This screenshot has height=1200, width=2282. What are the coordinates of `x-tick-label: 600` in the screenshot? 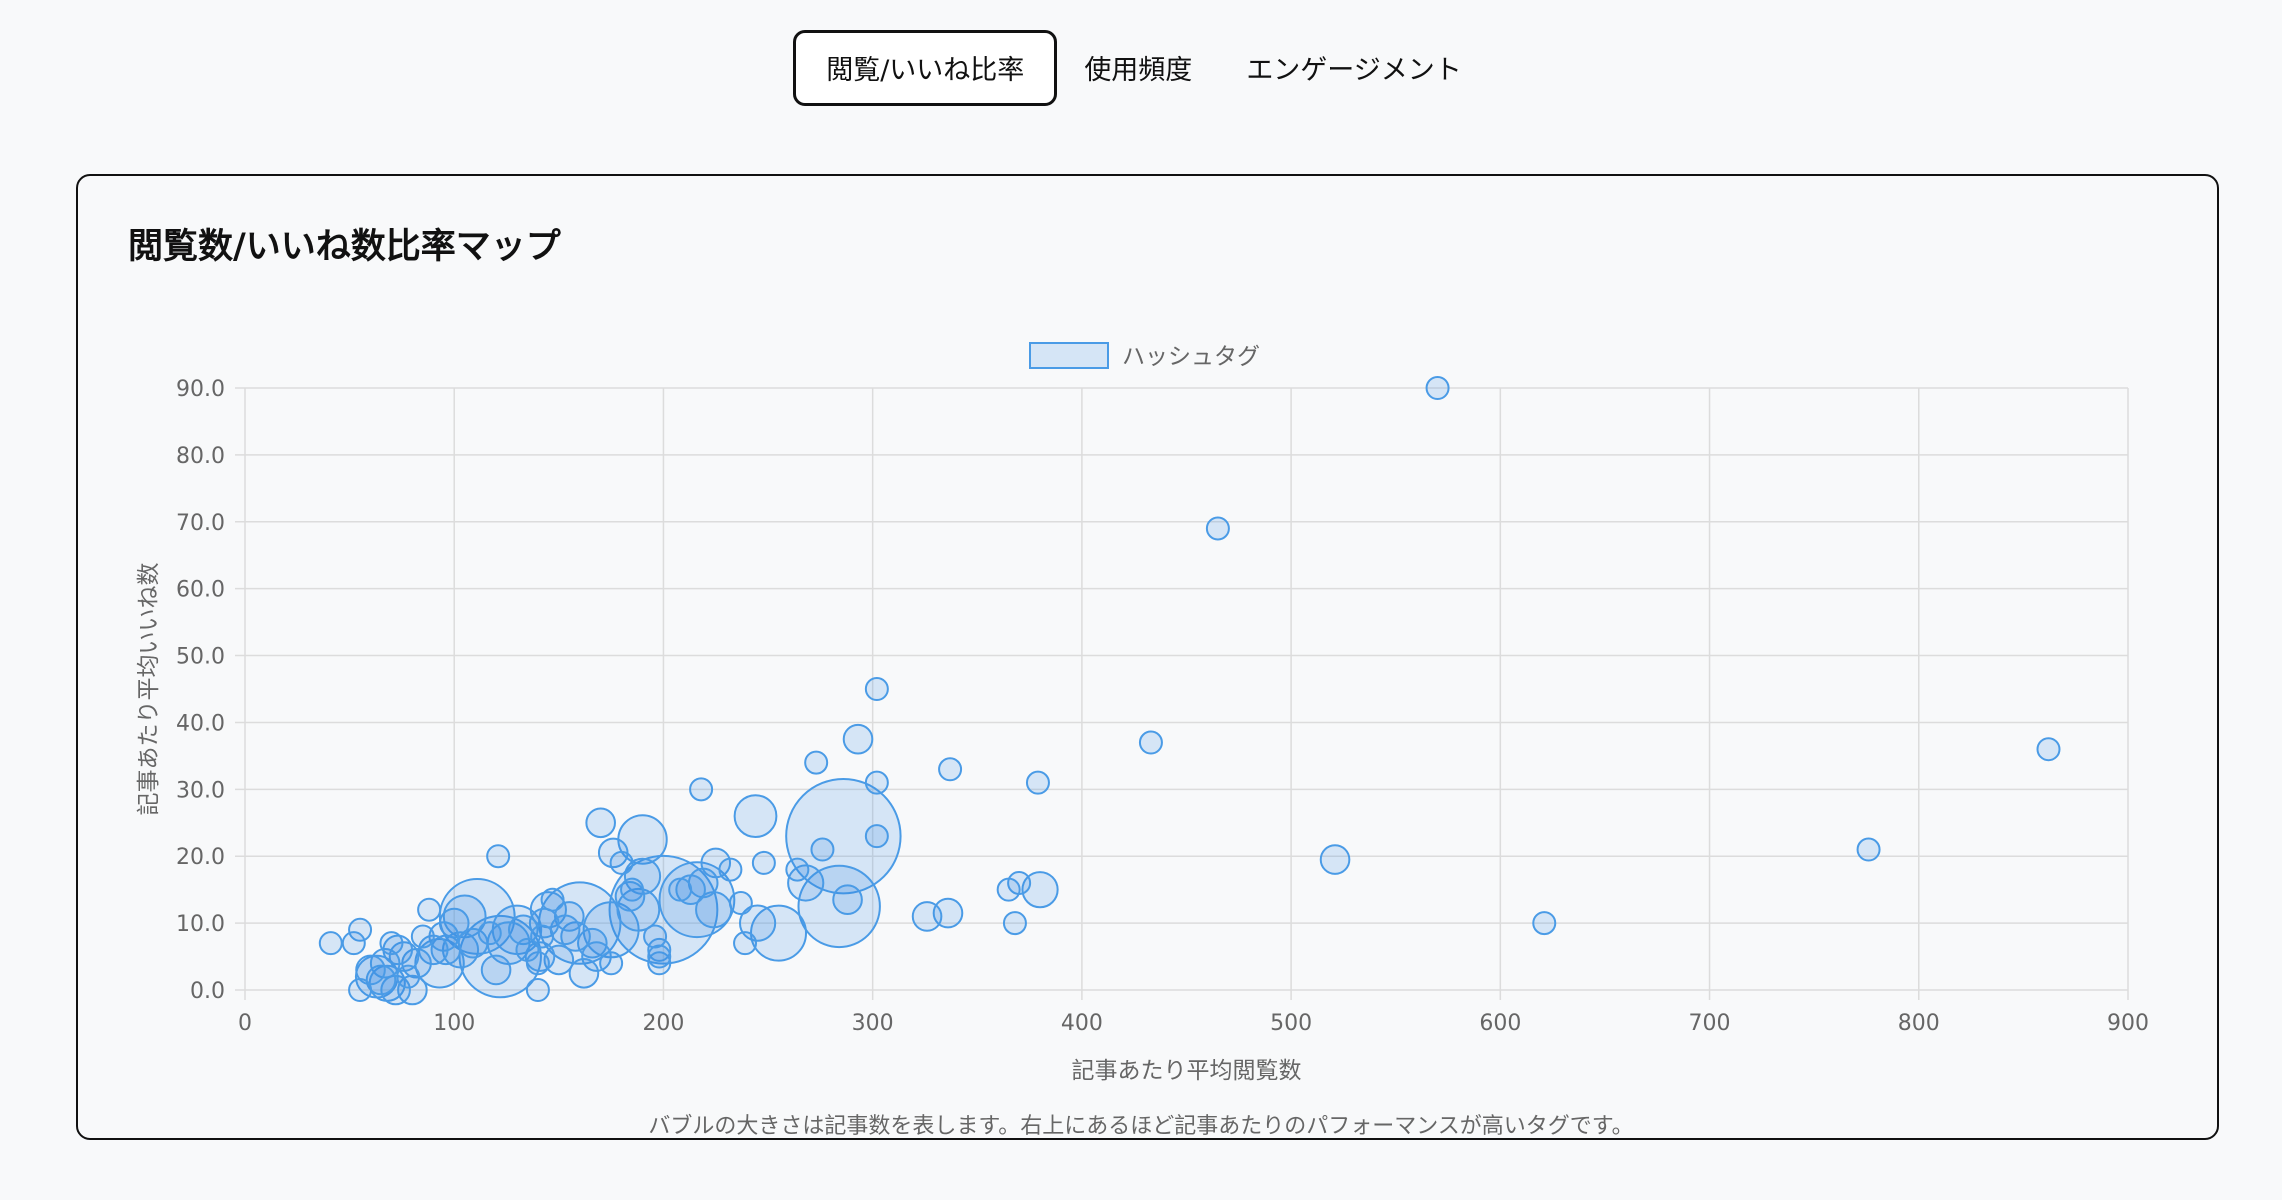 It's located at (1500, 1023).